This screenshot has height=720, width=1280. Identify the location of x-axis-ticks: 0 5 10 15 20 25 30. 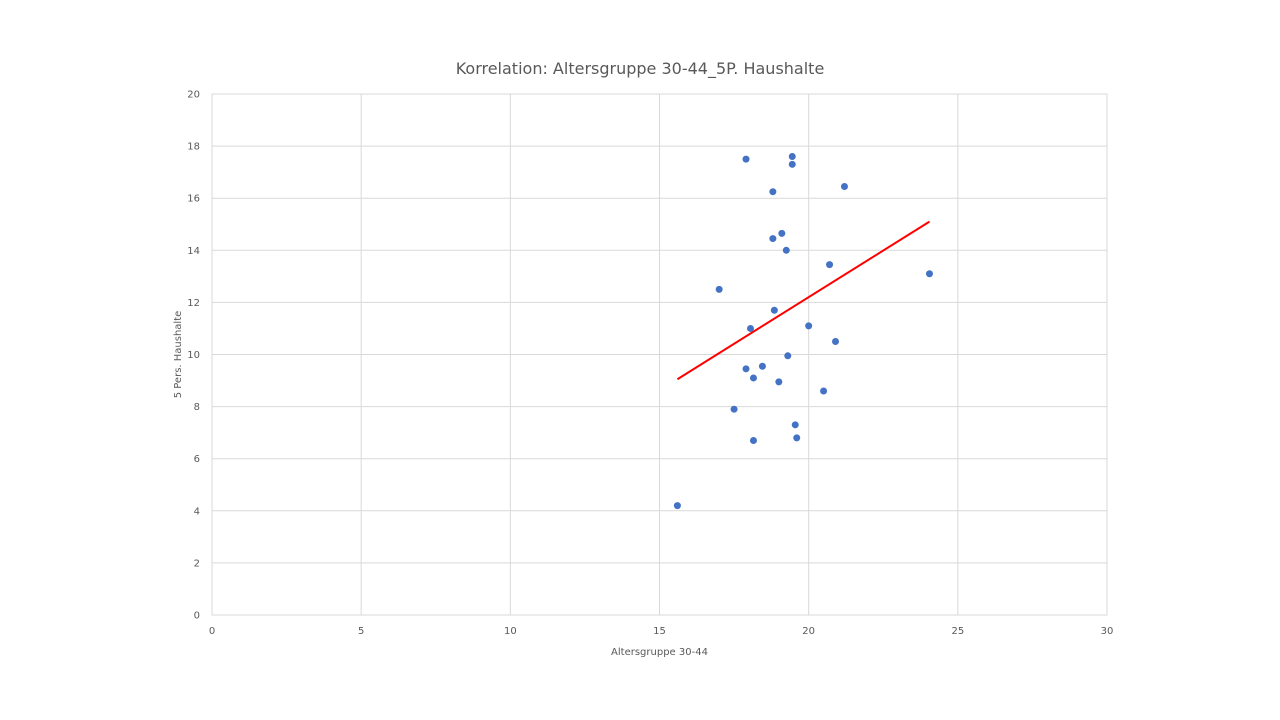
(661, 631).